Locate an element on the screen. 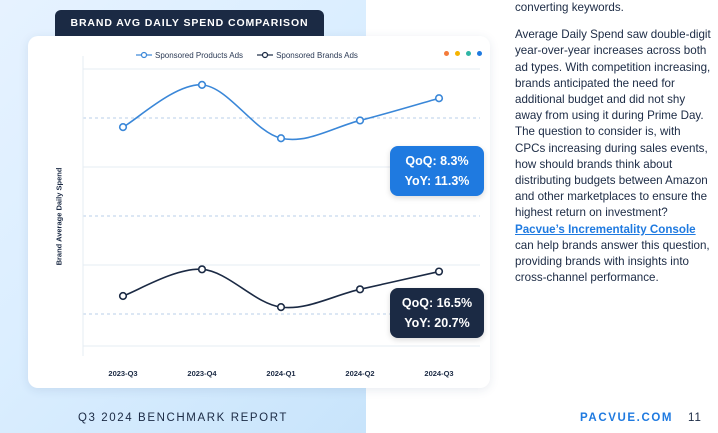 This screenshot has width=718, height=433. body-intro: converting keywords. is located at coordinates (569, 7).